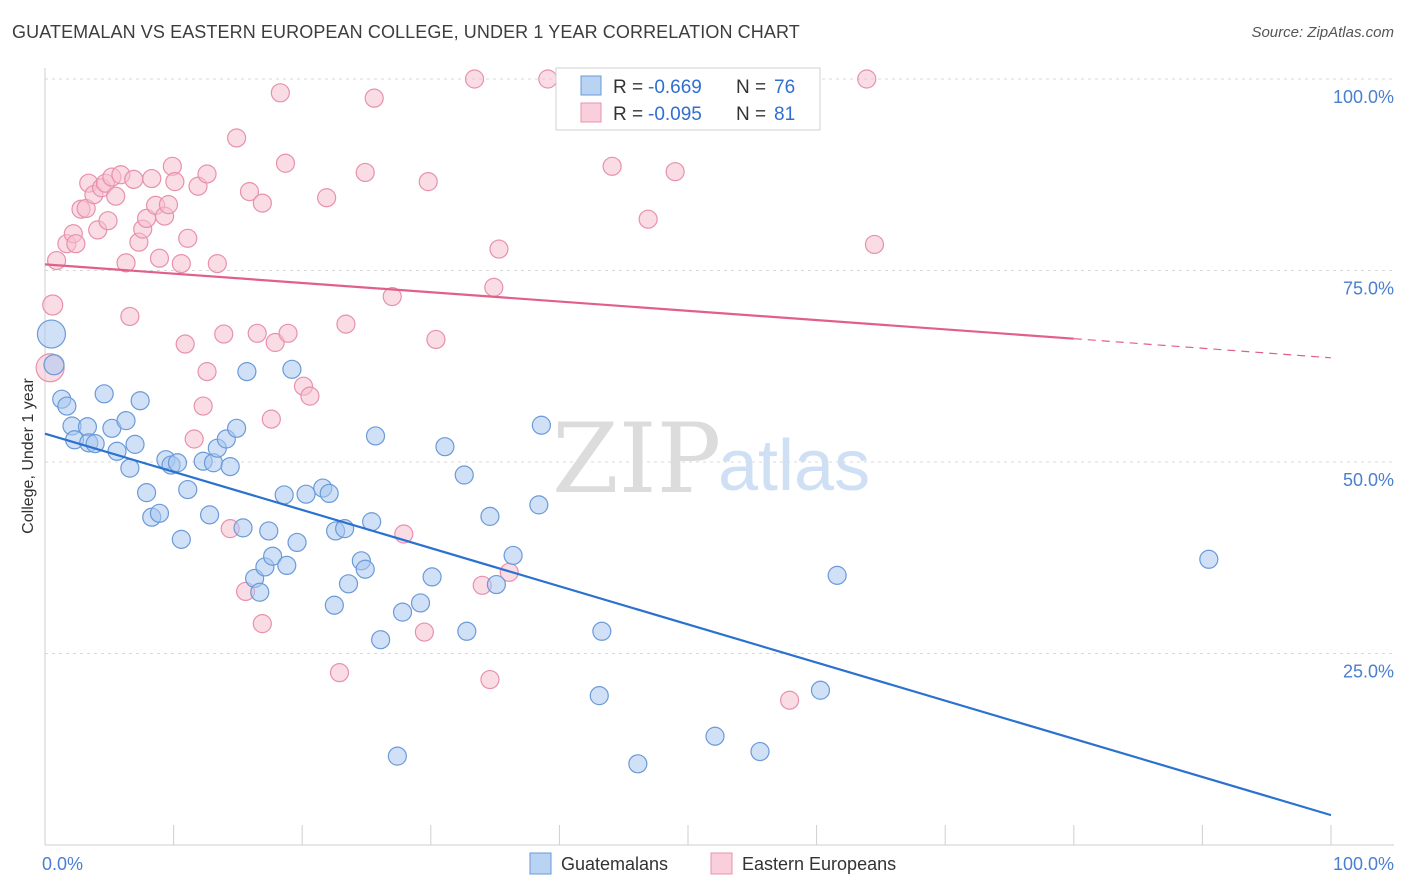 This screenshot has height=892, width=1406. Describe the element at coordinates (1368, 289) in the screenshot. I see `y-tick-label-75: 75.0%` at that location.